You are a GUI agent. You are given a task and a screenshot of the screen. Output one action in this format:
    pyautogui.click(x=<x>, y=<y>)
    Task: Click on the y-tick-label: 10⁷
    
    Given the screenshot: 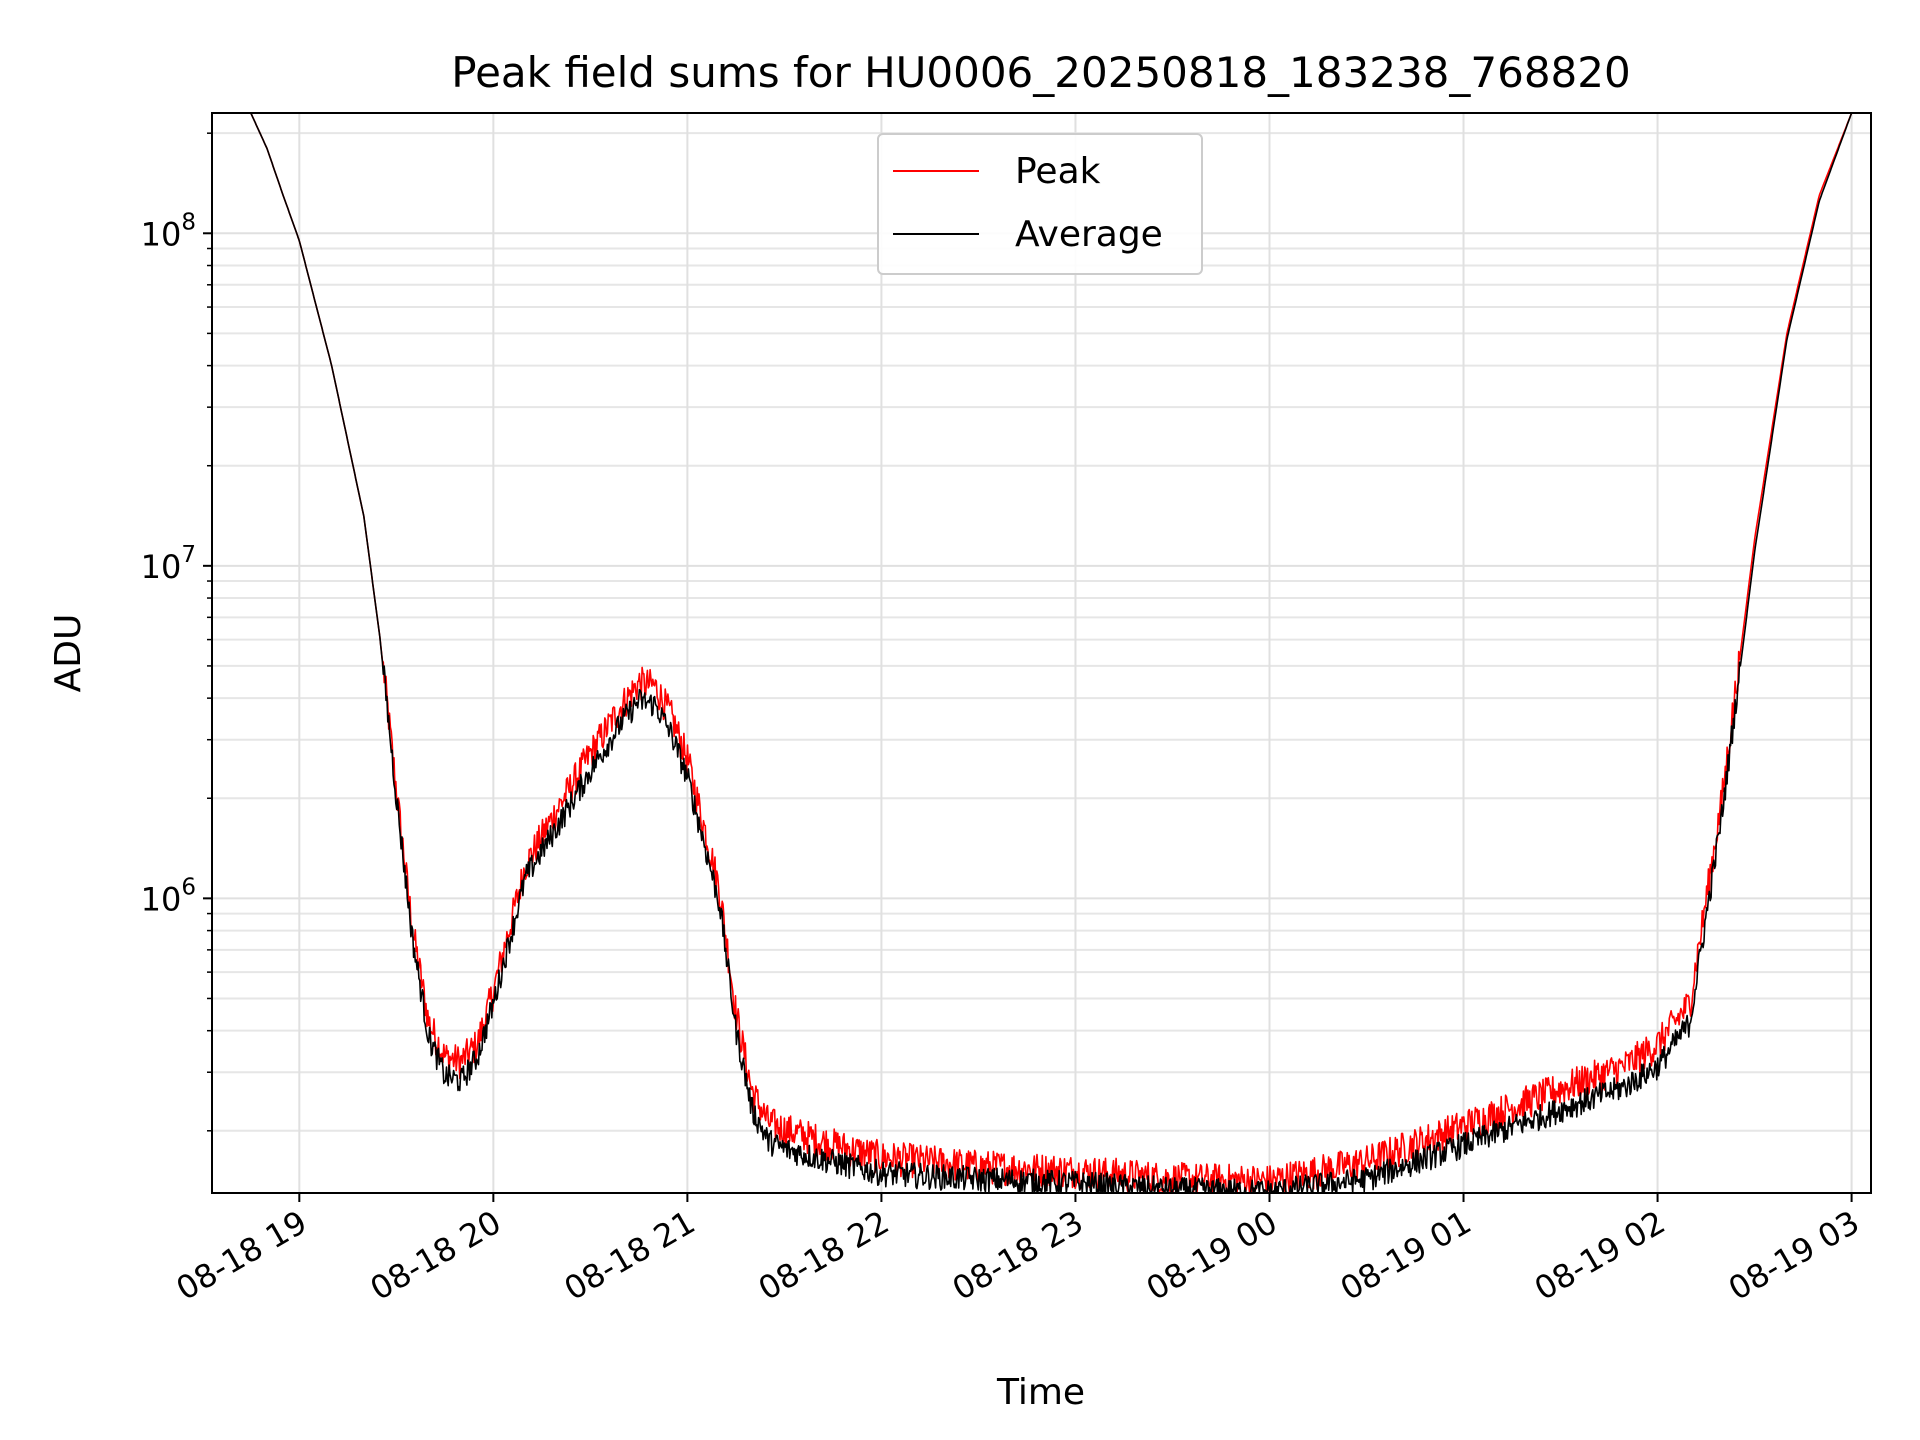 What is the action you would take?
    pyautogui.click(x=168, y=564)
    